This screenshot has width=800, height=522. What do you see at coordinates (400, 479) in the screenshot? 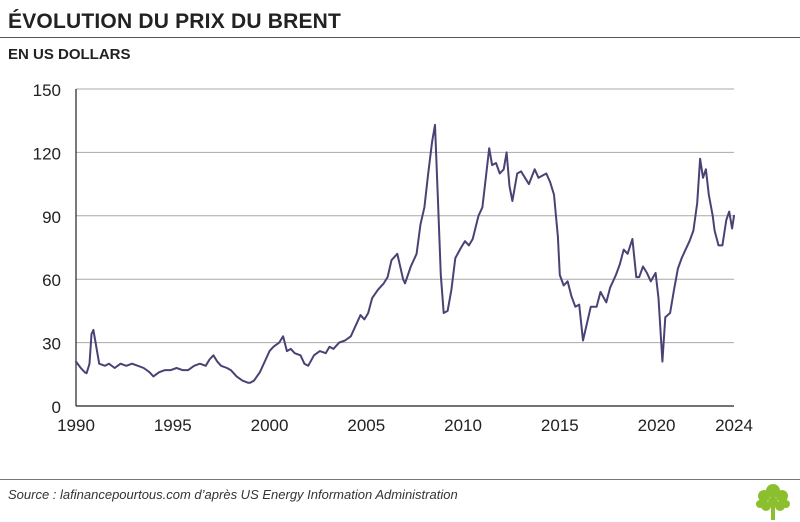
I see `footer-divider` at bounding box center [400, 479].